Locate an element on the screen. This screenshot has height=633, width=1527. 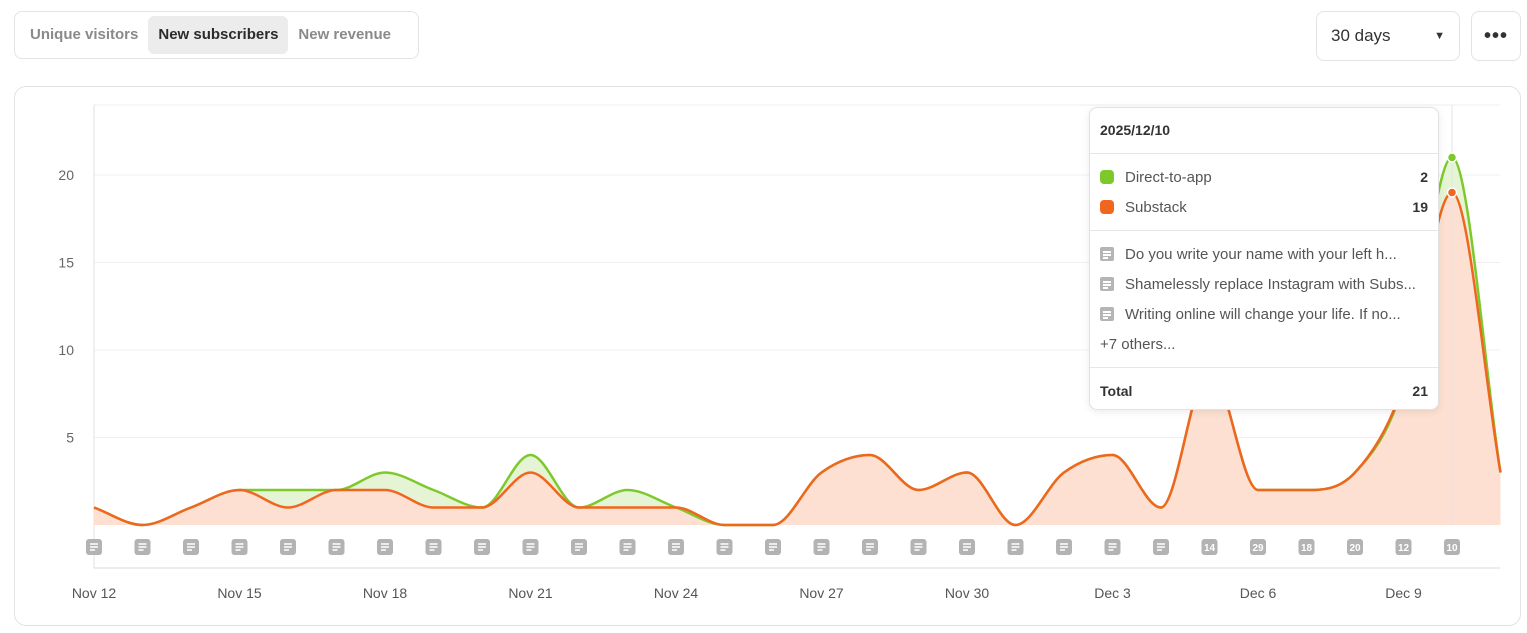
x-tick-label: Nov 12 is located at coordinates (94, 593).